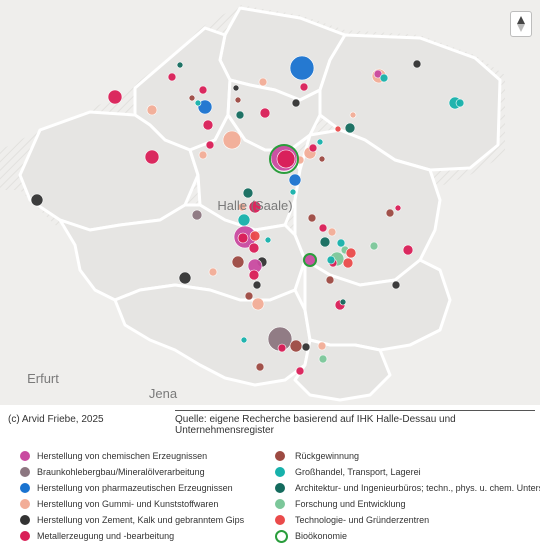  Describe the element at coordinates (342, 370) in the screenshot. I see `district-altenburg` at that location.